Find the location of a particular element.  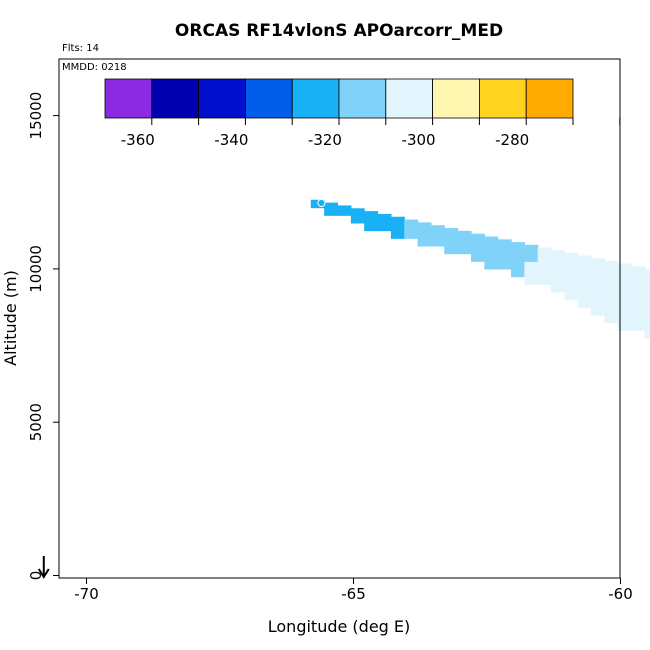

y-tick-label: 5000 is located at coordinates (36, 422).